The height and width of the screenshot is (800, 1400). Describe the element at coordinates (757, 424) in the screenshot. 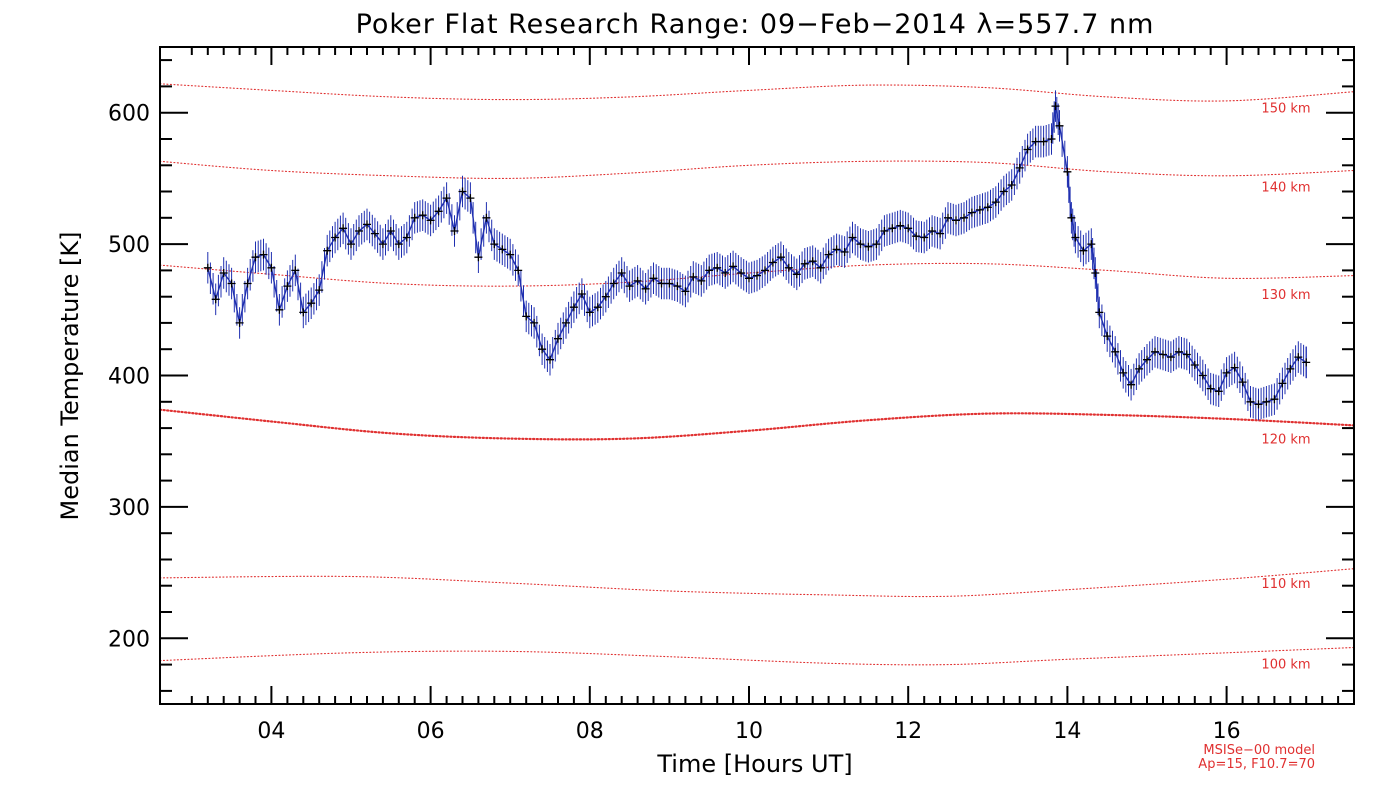

I see `model-curve-120-km` at that location.